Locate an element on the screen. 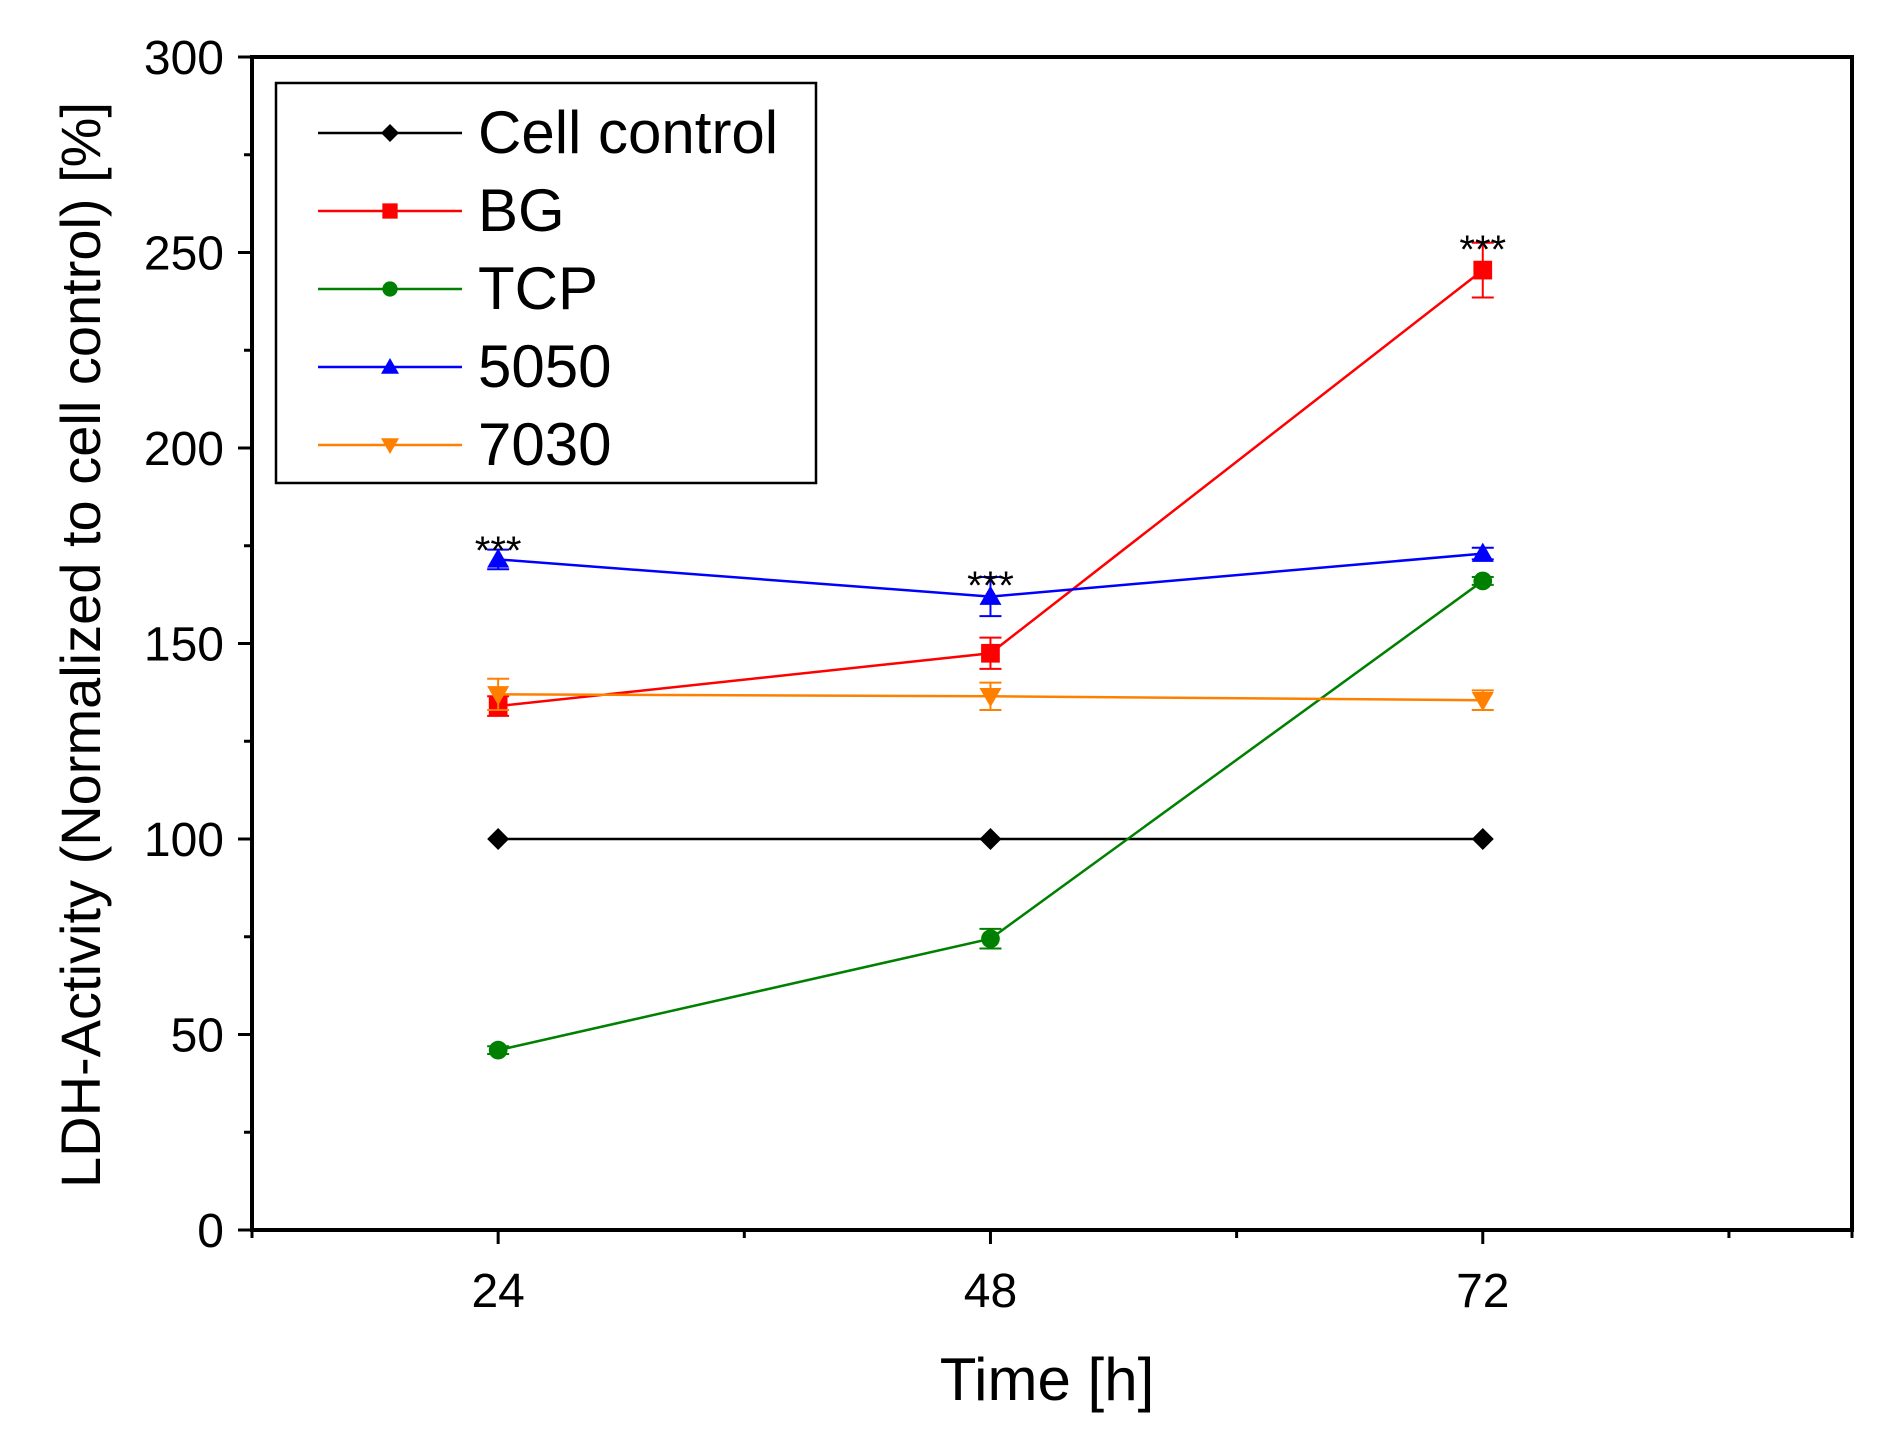  x-tick-label: 72 is located at coordinates (1482, 1291).